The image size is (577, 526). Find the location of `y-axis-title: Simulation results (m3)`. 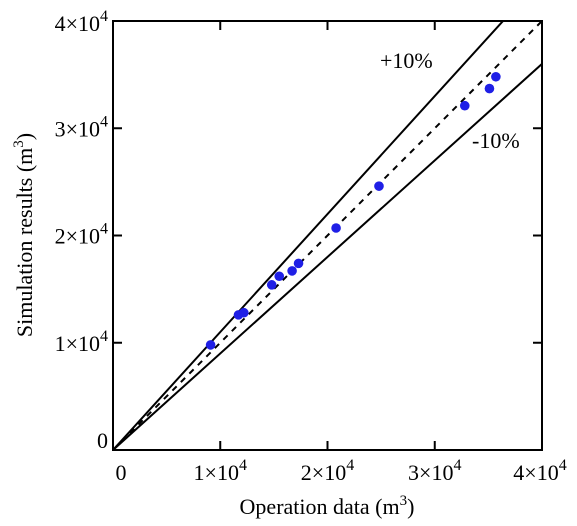

y-axis-title: Simulation results (m3) is located at coordinates (24, 235).